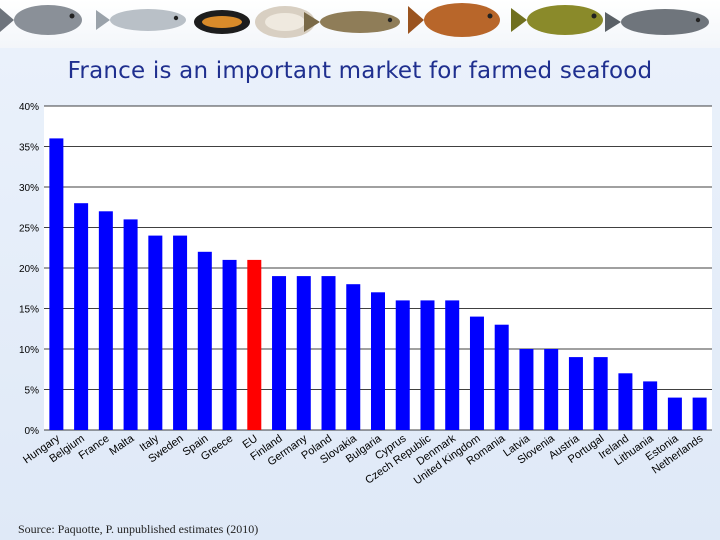  I want to click on mussel-icon, so click(222, 22).